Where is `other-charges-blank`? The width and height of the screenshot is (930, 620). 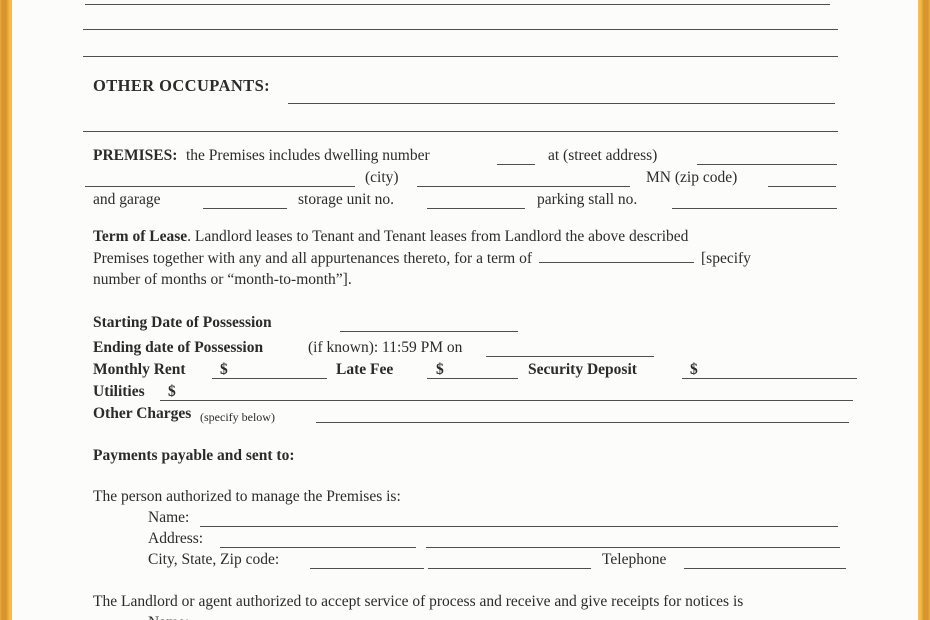
other-charges-blank is located at coordinates (582, 414).